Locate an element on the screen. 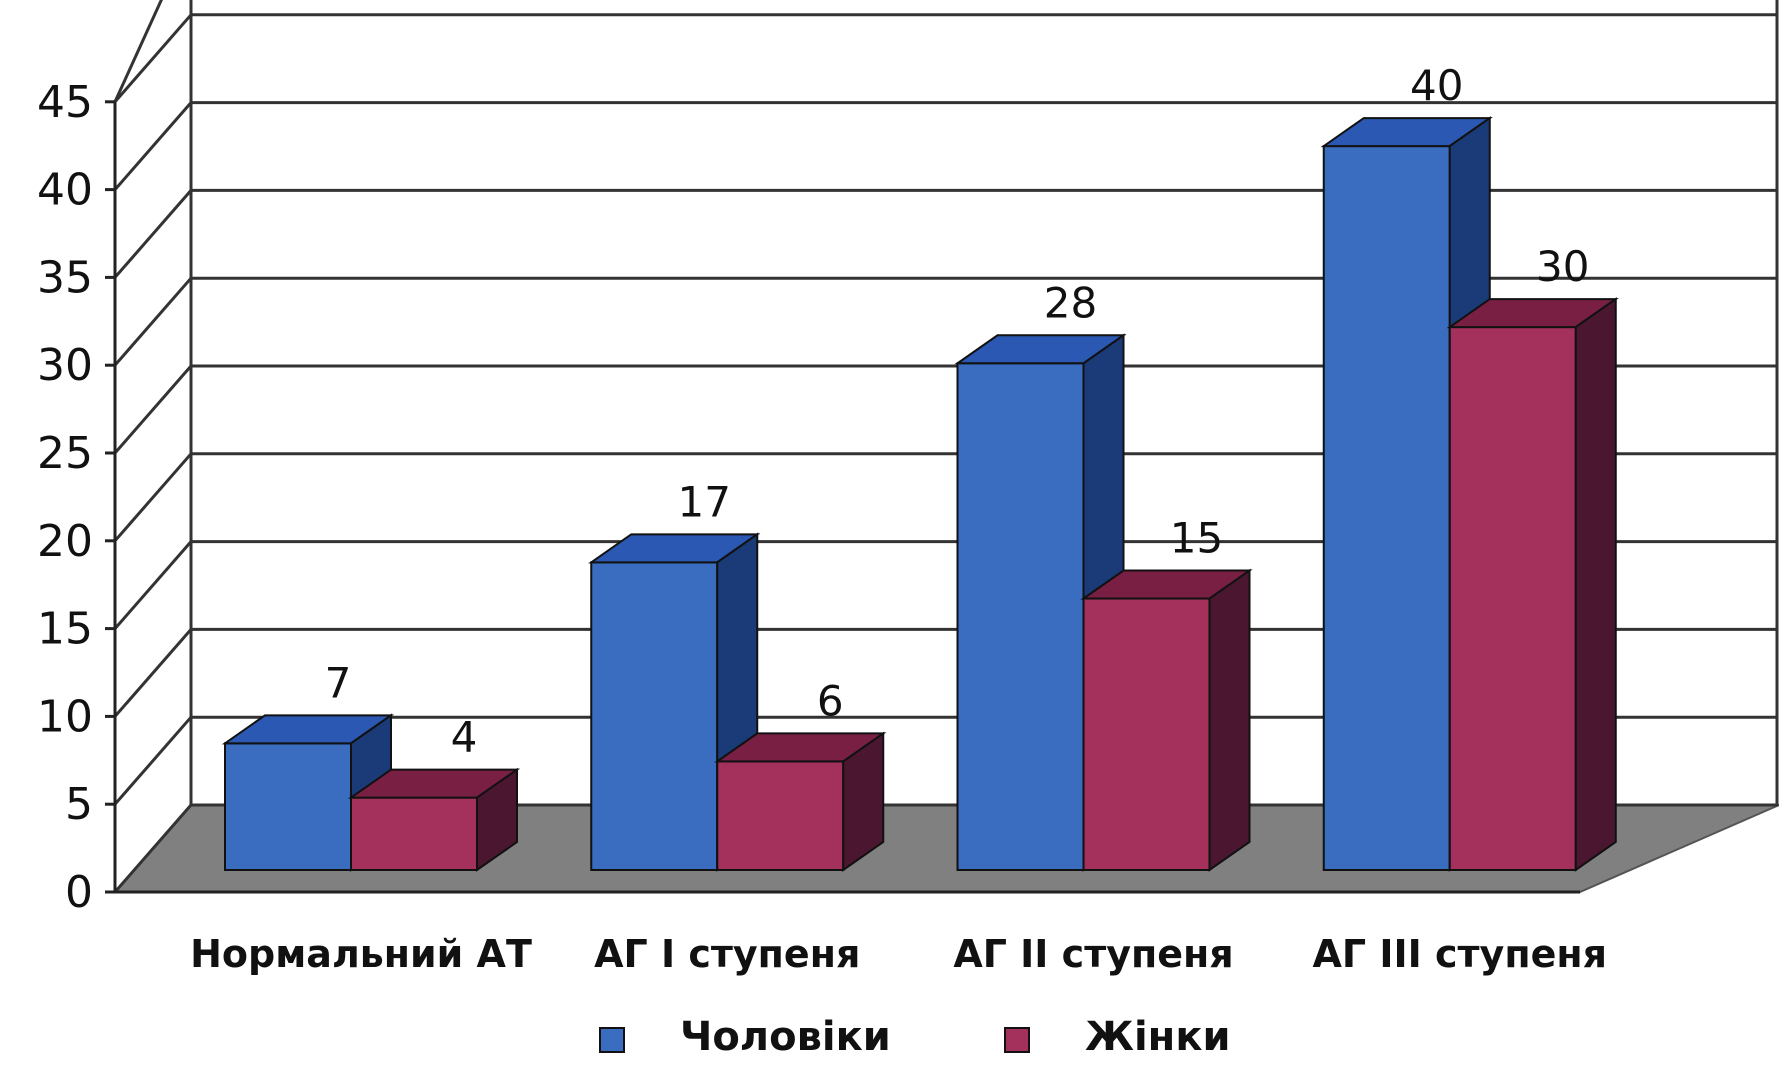 Image resolution: width=1779 pixels, height=1077 pixels. y-tick-label: 15 is located at coordinates (65, 629).